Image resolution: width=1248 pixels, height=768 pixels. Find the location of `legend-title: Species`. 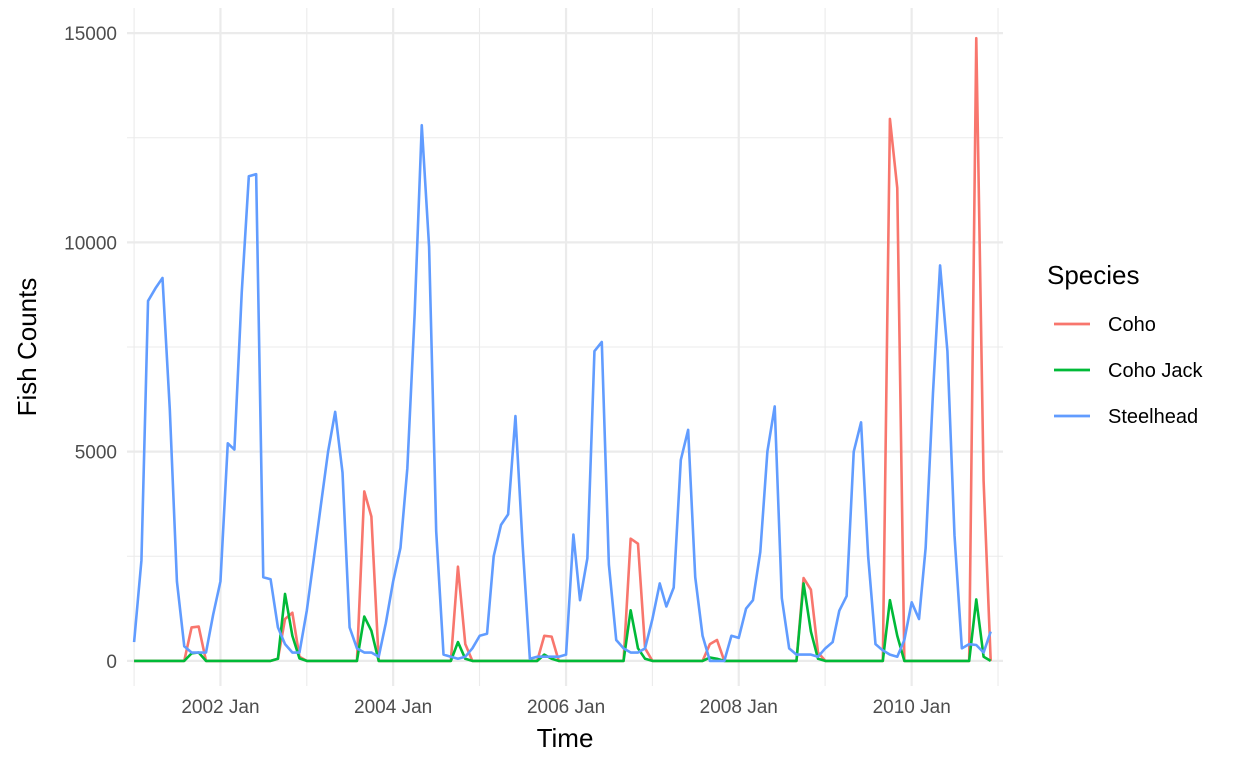

legend-title: Species is located at coordinates (1093, 275).